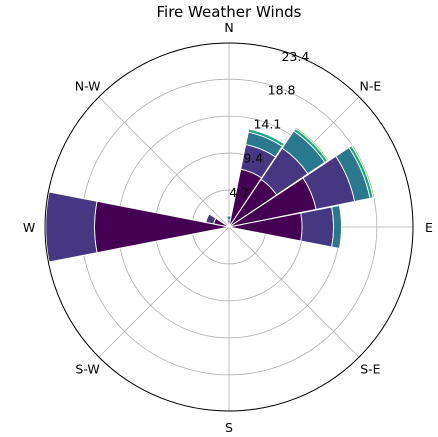 Image resolution: width=438 pixels, height=437 pixels. What do you see at coordinates (87, 368) in the screenshot?
I see `direction-label-s-w: S-W` at bounding box center [87, 368].